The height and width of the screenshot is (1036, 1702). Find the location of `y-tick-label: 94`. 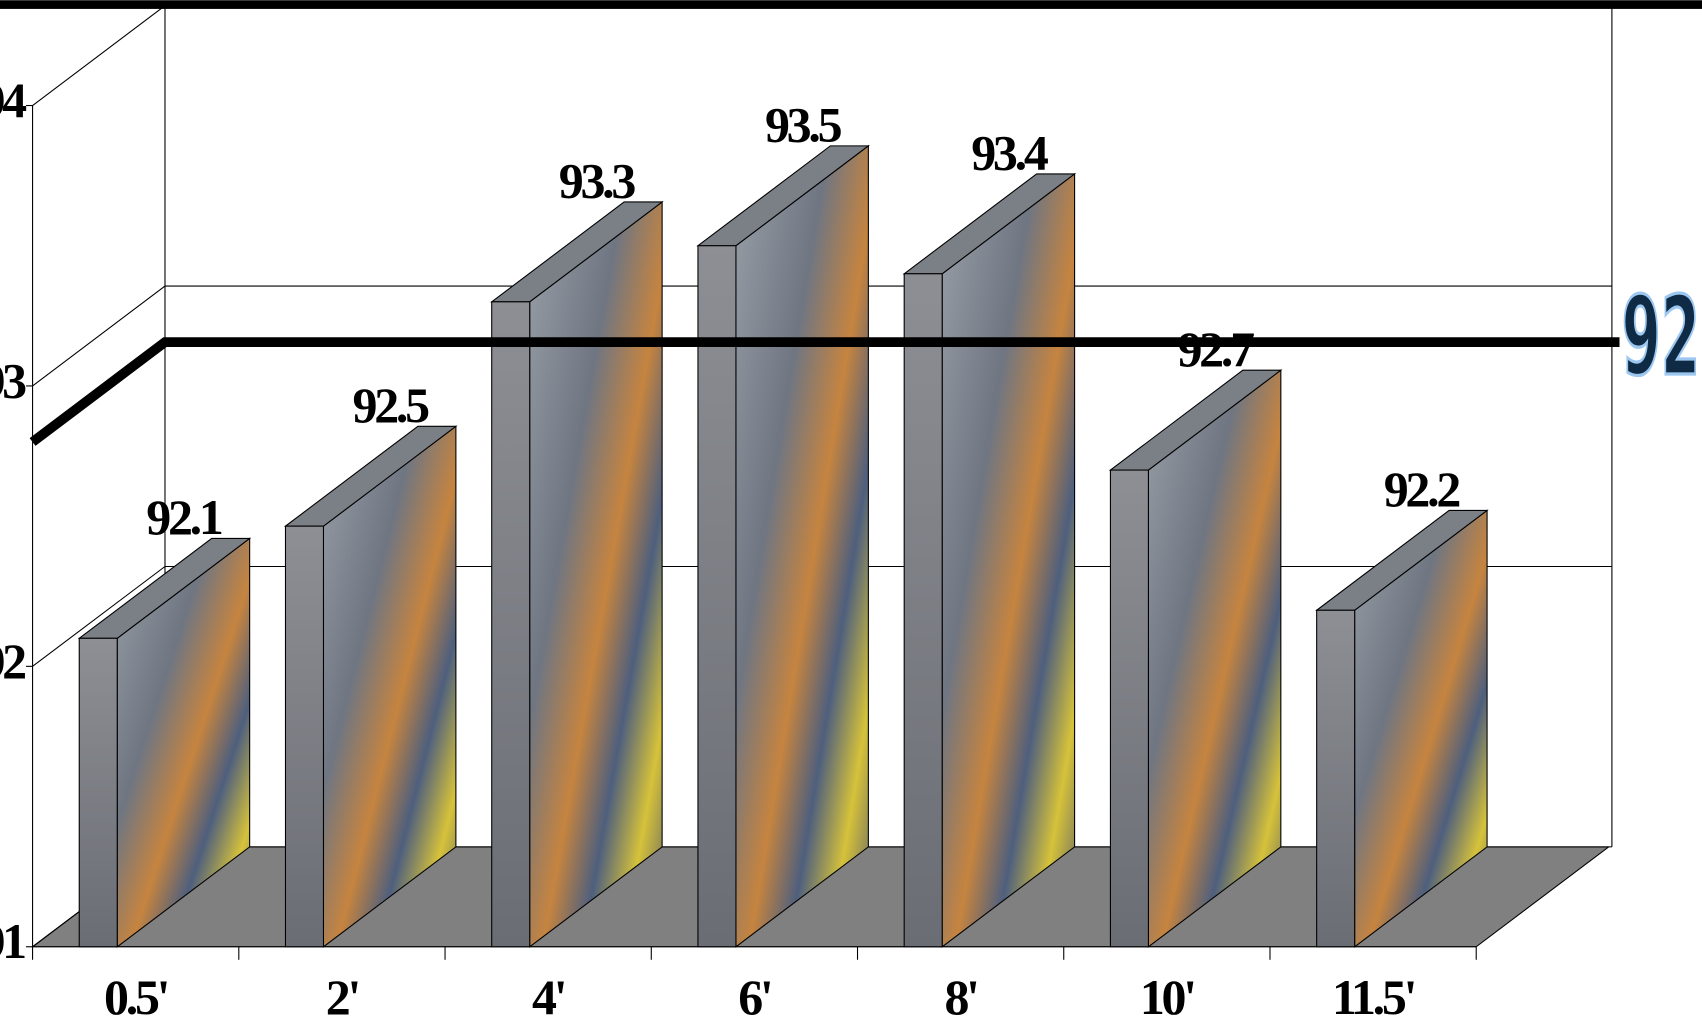

y-tick-label: 94 is located at coordinates (13, 100).